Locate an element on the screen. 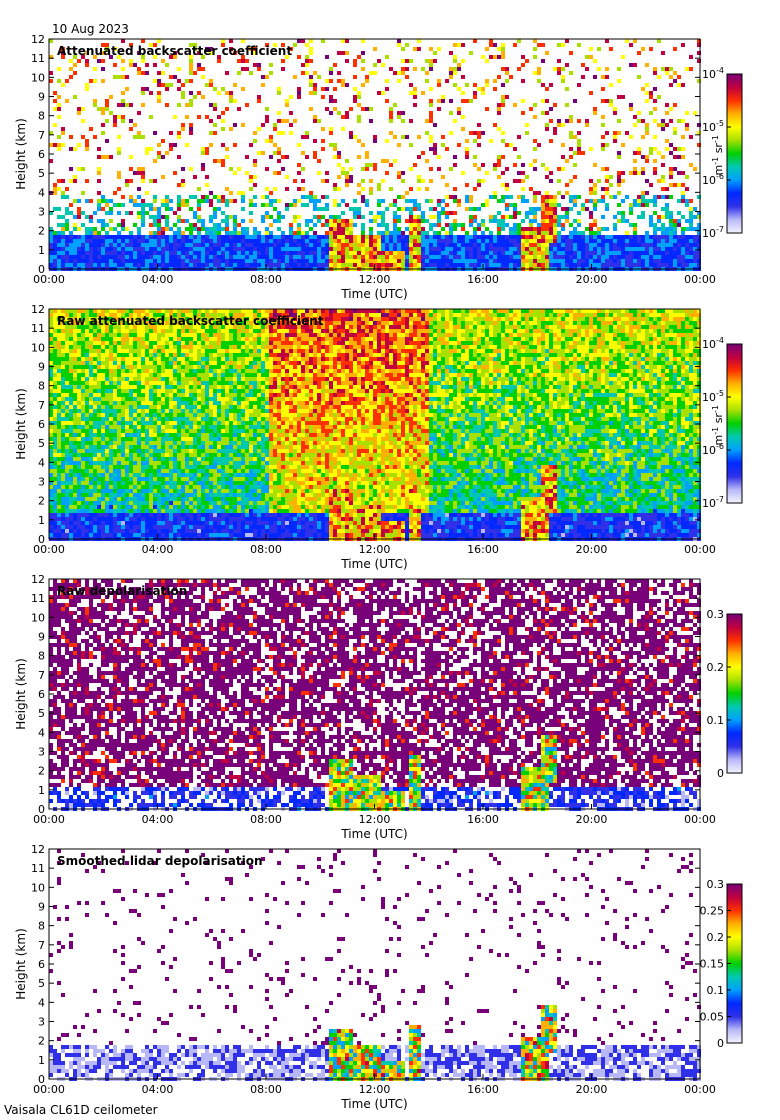  date-label: 10 Aug 2023 is located at coordinates (90, 29).